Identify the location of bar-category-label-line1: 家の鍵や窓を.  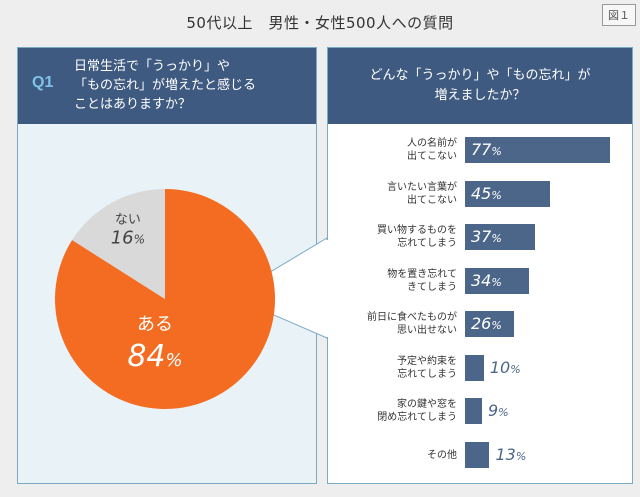
(427, 404).